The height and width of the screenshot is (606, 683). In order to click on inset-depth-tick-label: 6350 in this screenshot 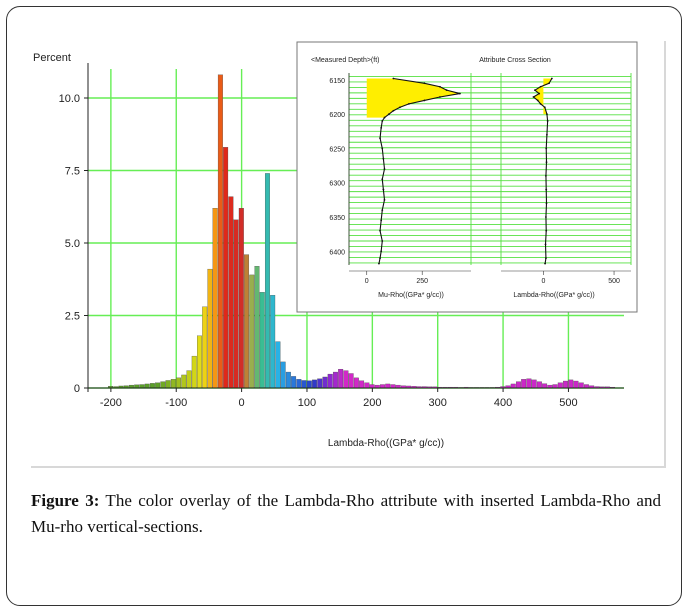, I will do `click(337, 218)`.